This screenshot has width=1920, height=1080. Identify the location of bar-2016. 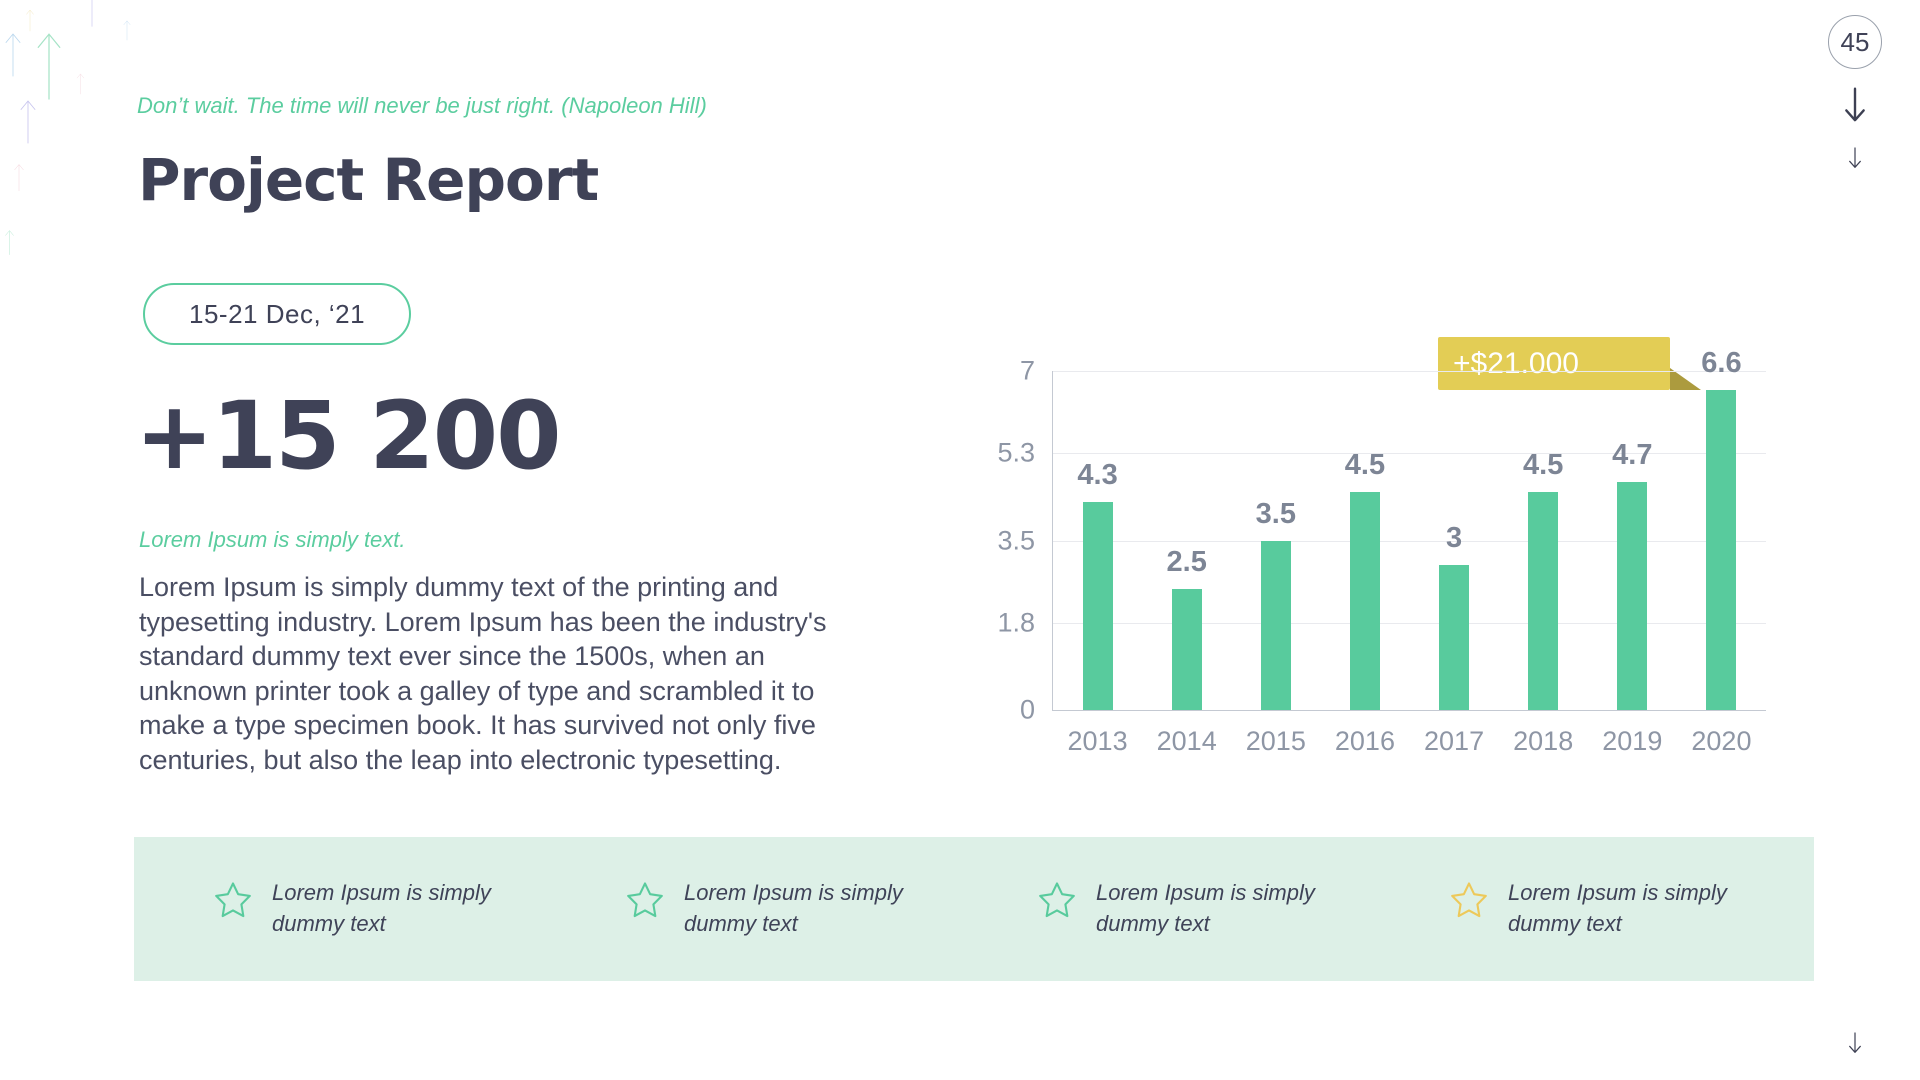
(1364, 601).